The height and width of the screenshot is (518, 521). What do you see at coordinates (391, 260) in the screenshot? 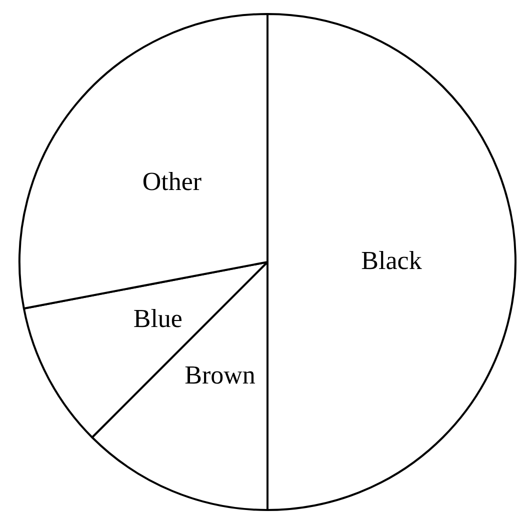
I see `slice-label: Black` at bounding box center [391, 260].